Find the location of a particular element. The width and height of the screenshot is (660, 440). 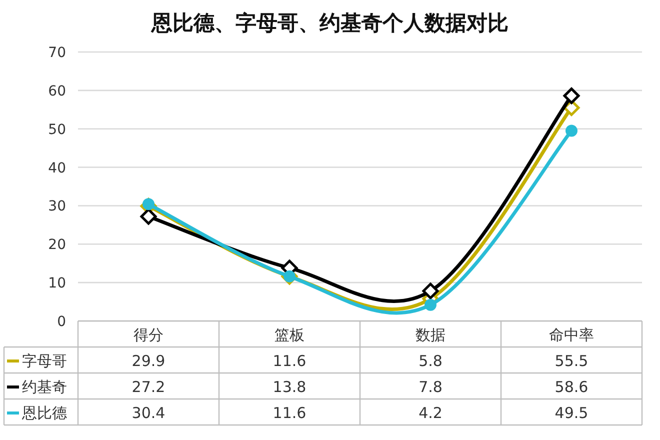

legend-label: 约基奇 is located at coordinates (44, 387).